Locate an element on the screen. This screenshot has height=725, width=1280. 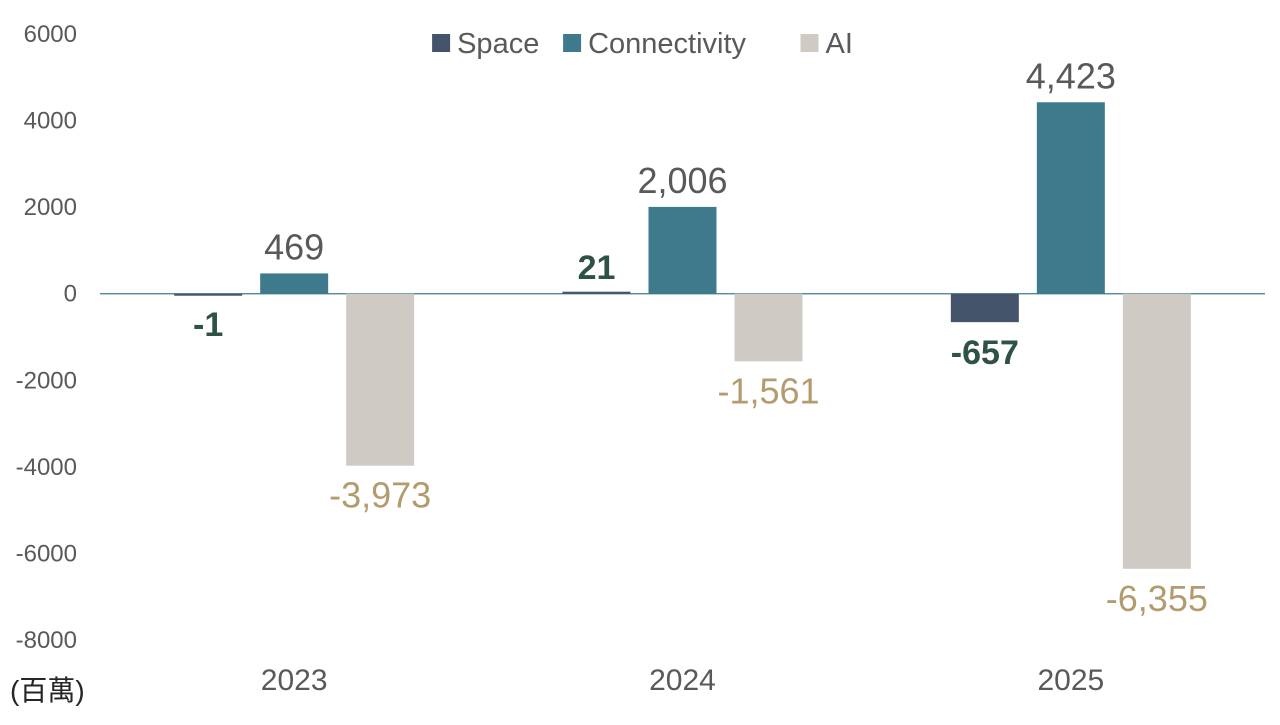
y-tick-label: -4000 is located at coordinates (46, 467).